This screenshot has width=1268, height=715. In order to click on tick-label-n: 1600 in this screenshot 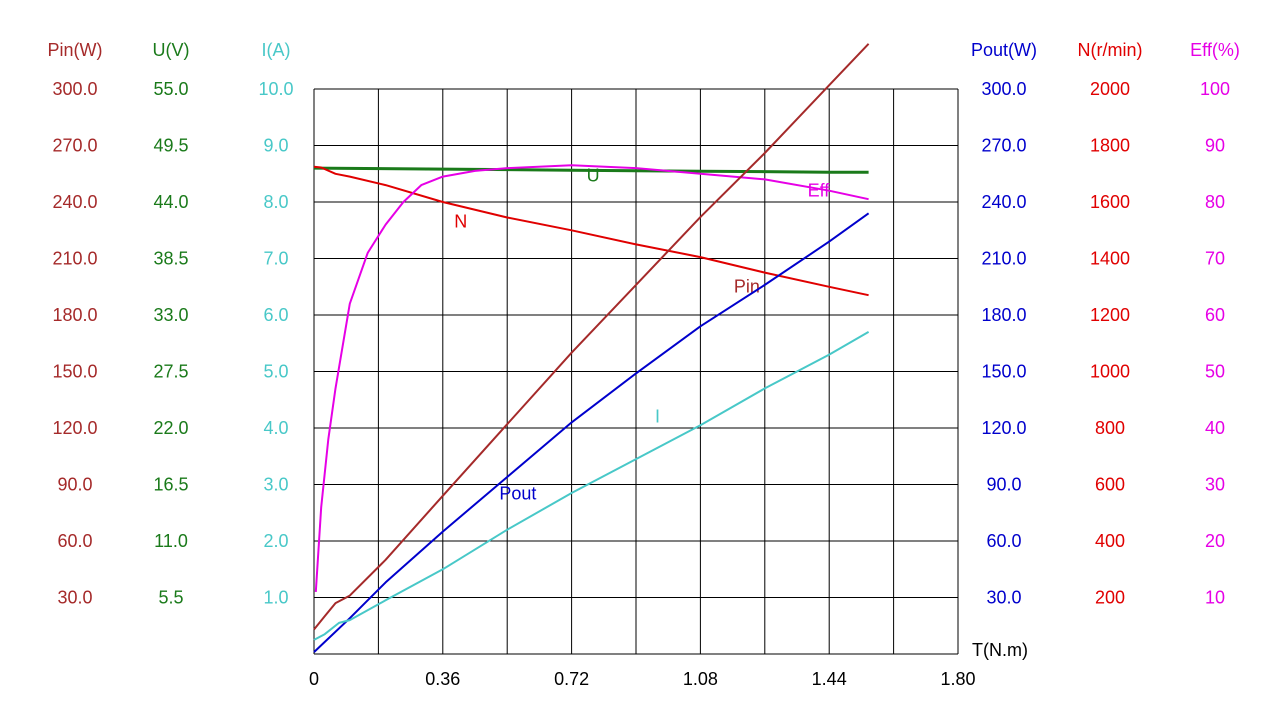, I will do `click(1110, 202)`.